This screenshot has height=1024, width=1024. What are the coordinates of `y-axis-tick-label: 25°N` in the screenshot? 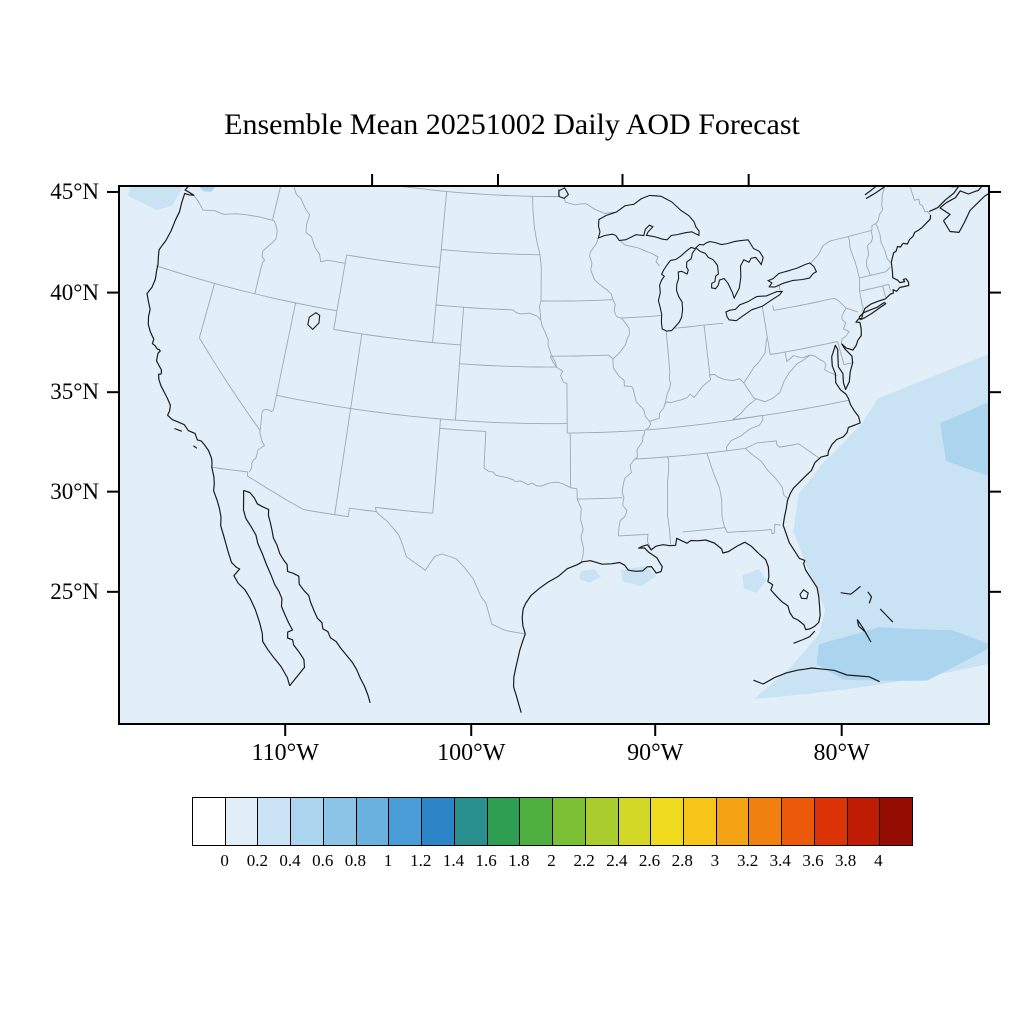 It's located at (74, 591).